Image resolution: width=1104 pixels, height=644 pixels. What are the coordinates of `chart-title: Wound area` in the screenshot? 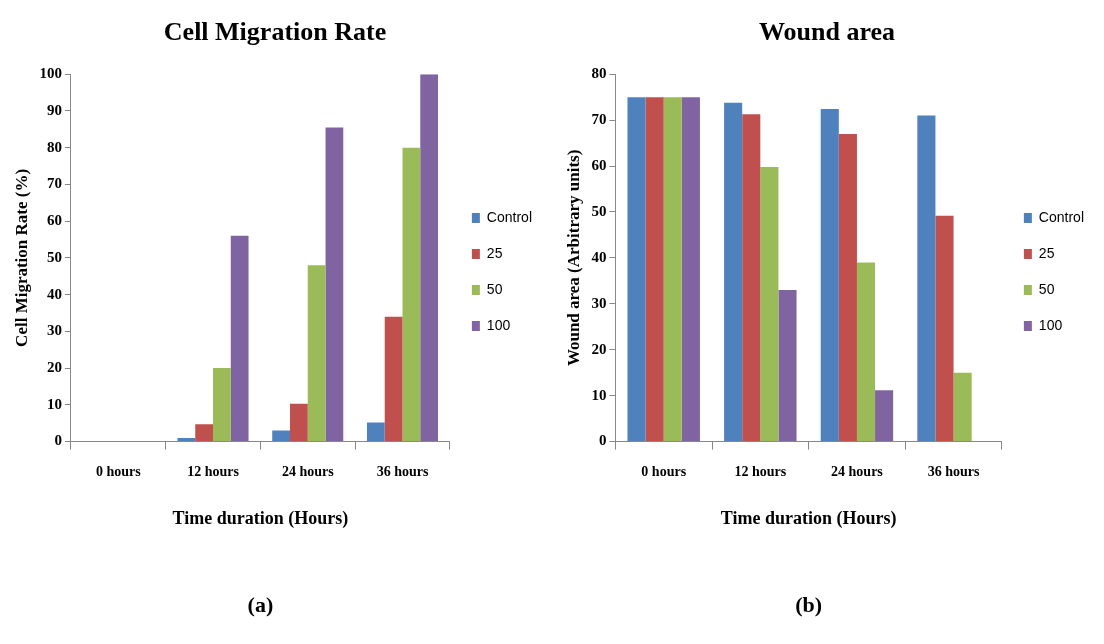 It's located at (827, 32).